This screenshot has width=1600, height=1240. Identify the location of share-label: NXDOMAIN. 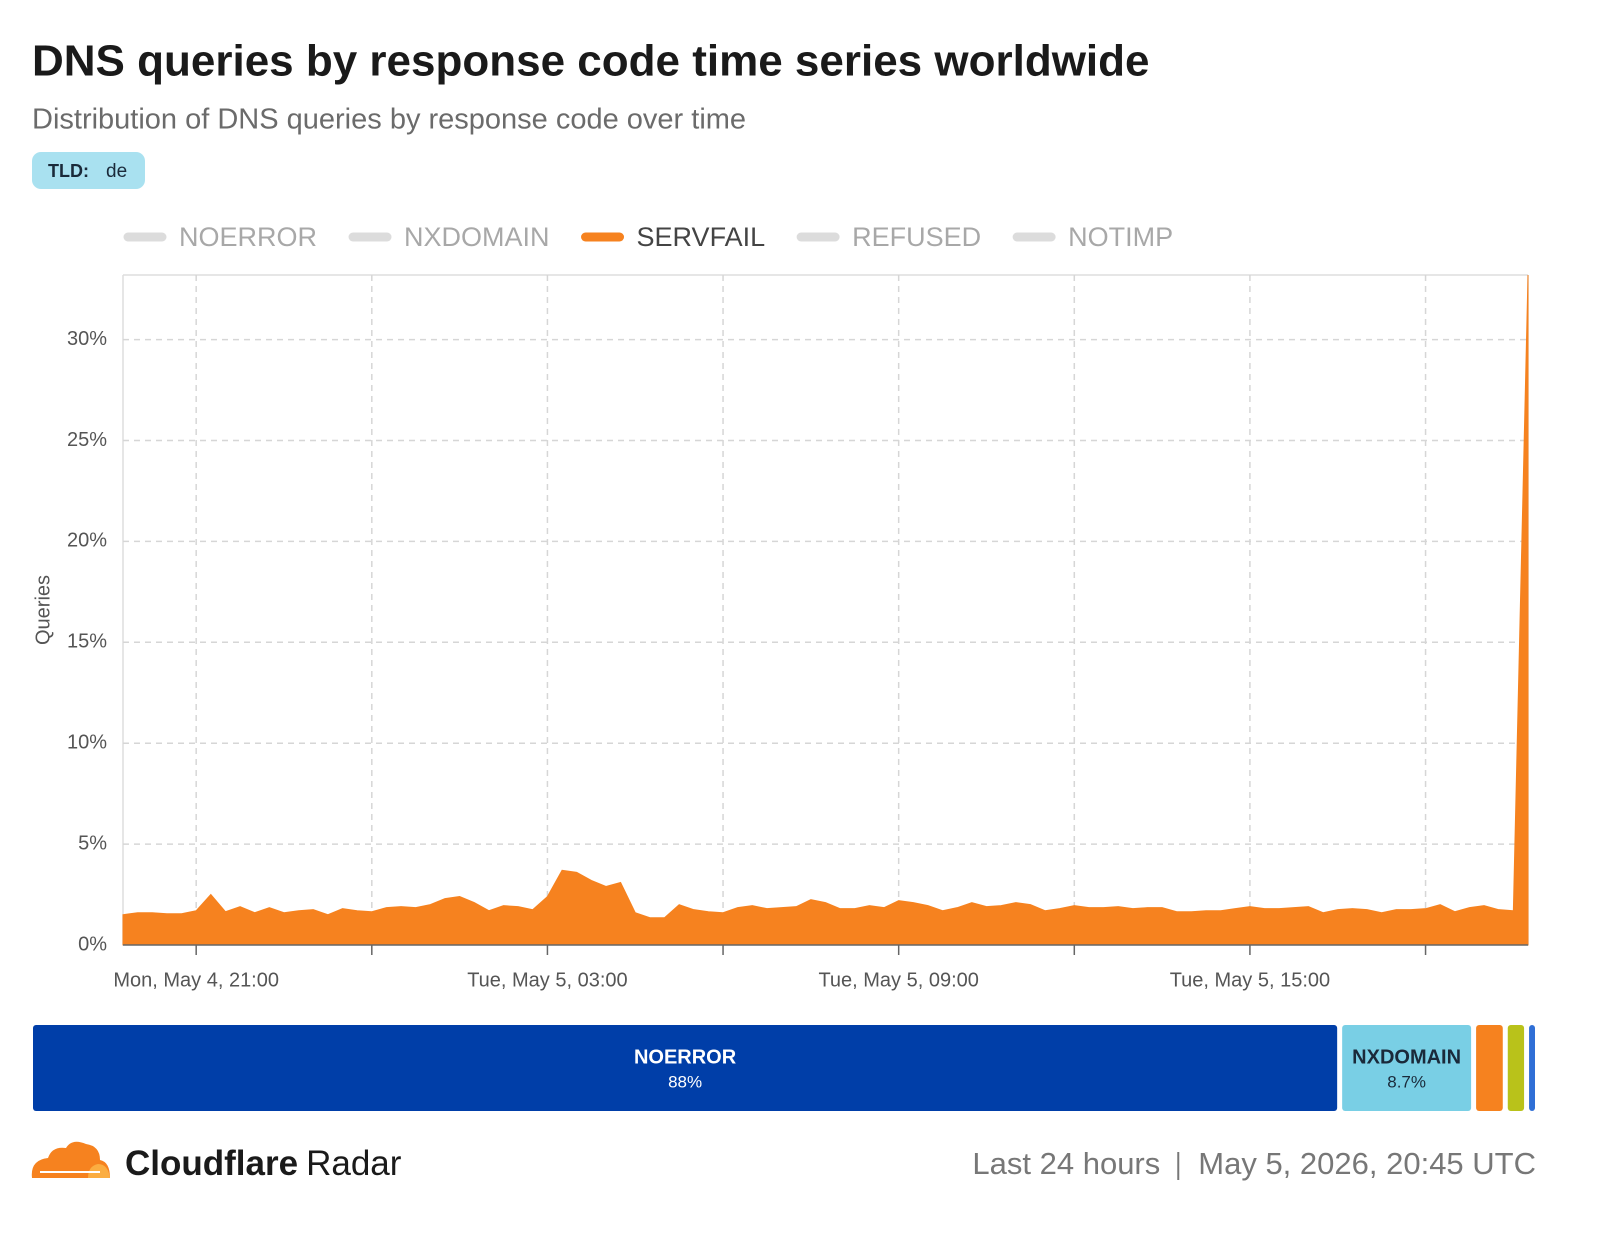
(1406, 1057).